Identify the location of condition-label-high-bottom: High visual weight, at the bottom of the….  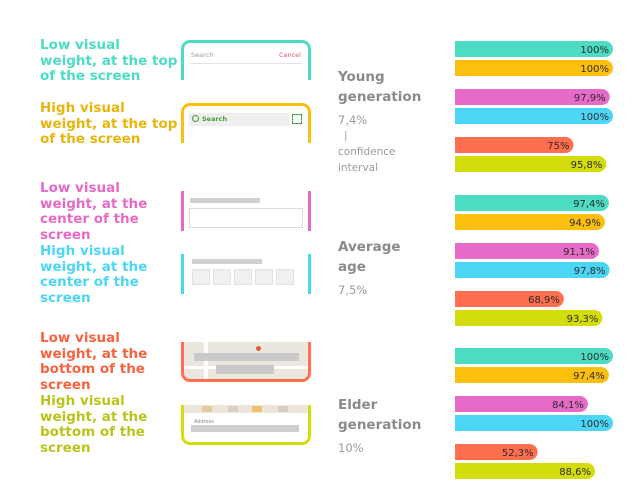
(94, 424).